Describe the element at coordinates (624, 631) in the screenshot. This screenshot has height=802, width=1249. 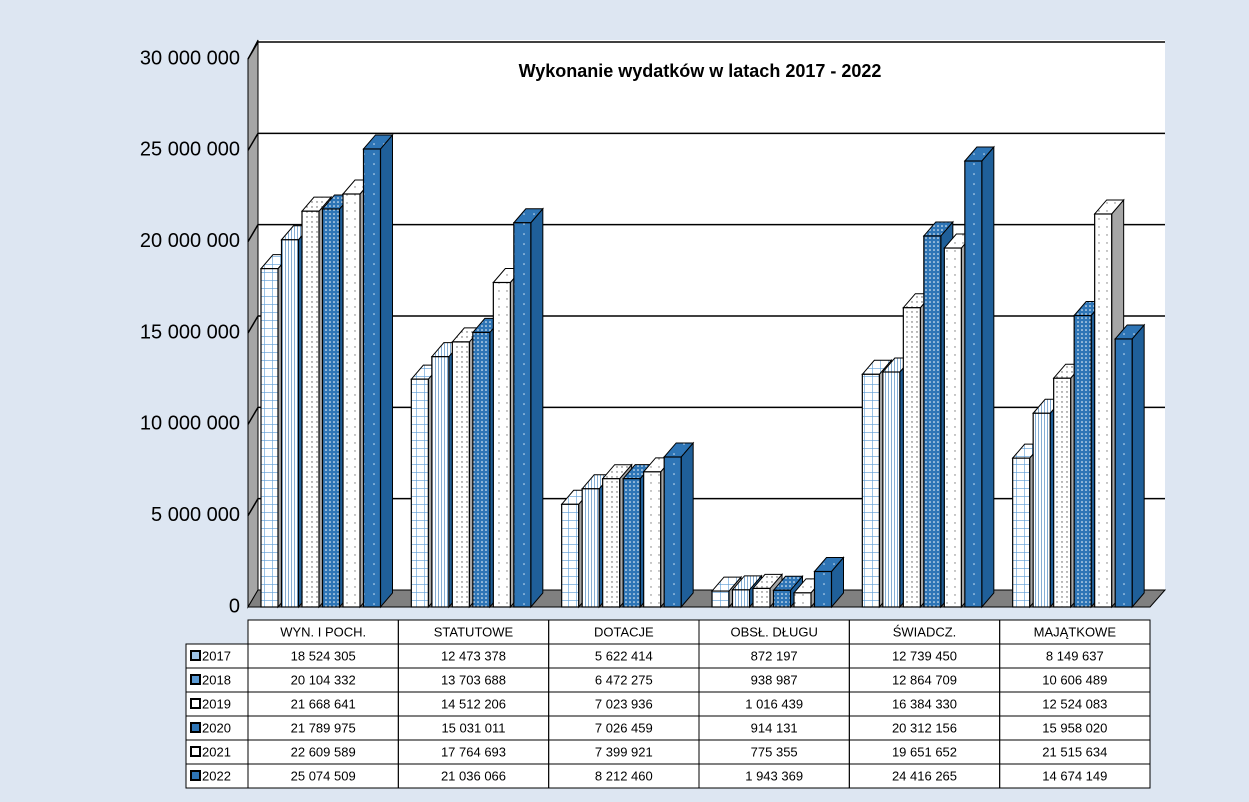
I see `category-label: DOTACJE` at that location.